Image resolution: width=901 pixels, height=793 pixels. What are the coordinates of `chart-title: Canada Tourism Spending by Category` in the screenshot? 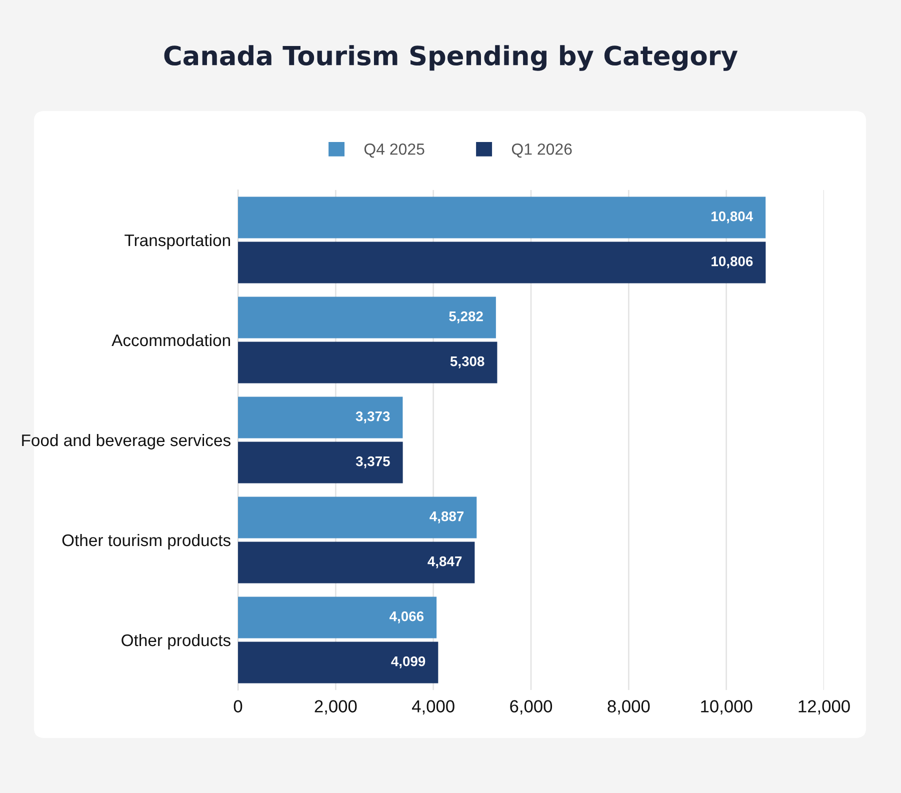 It's located at (451, 58).